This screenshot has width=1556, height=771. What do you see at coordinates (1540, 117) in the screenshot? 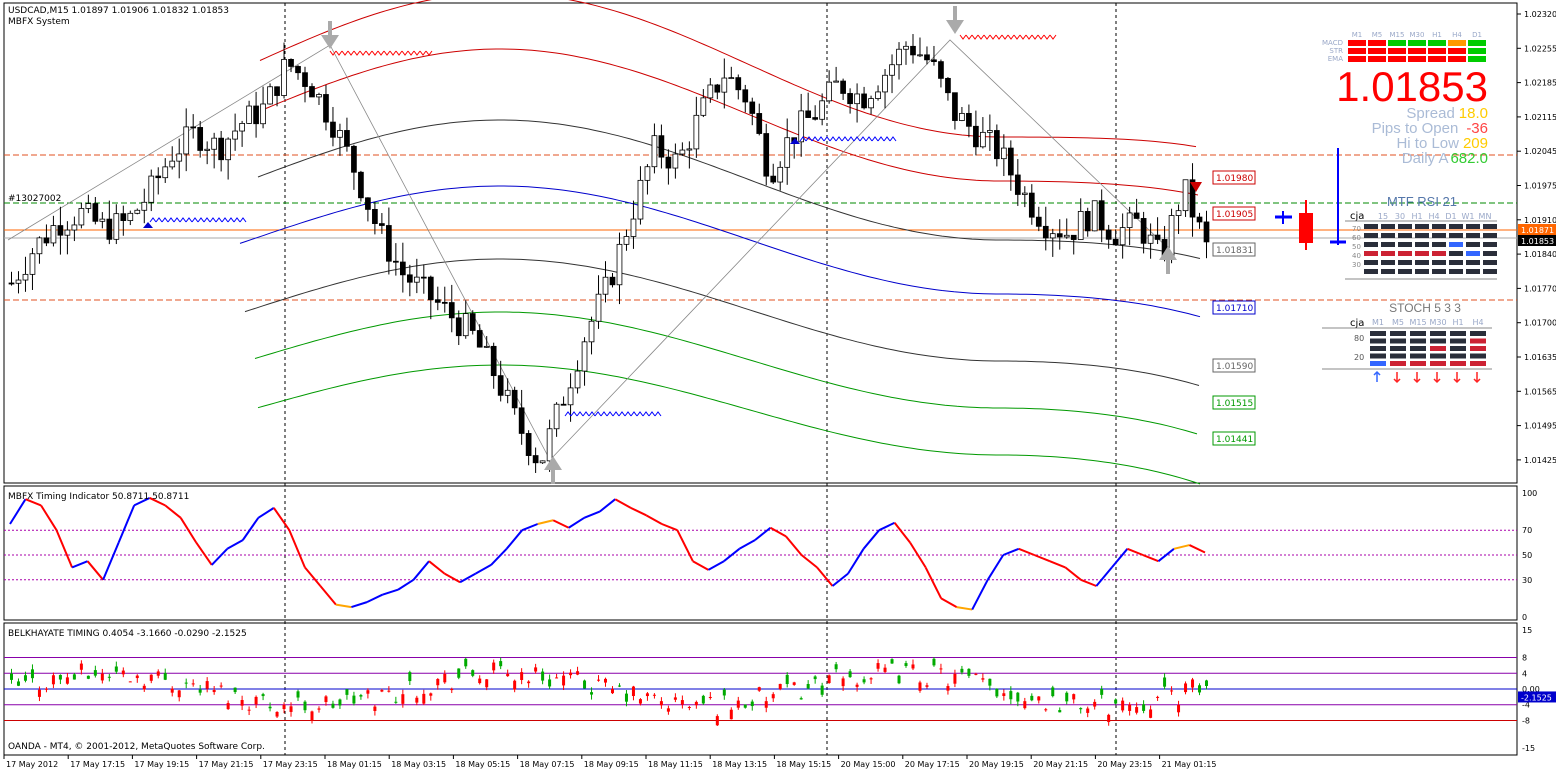
I see `price-tick-label: 1.02115` at bounding box center [1540, 117].